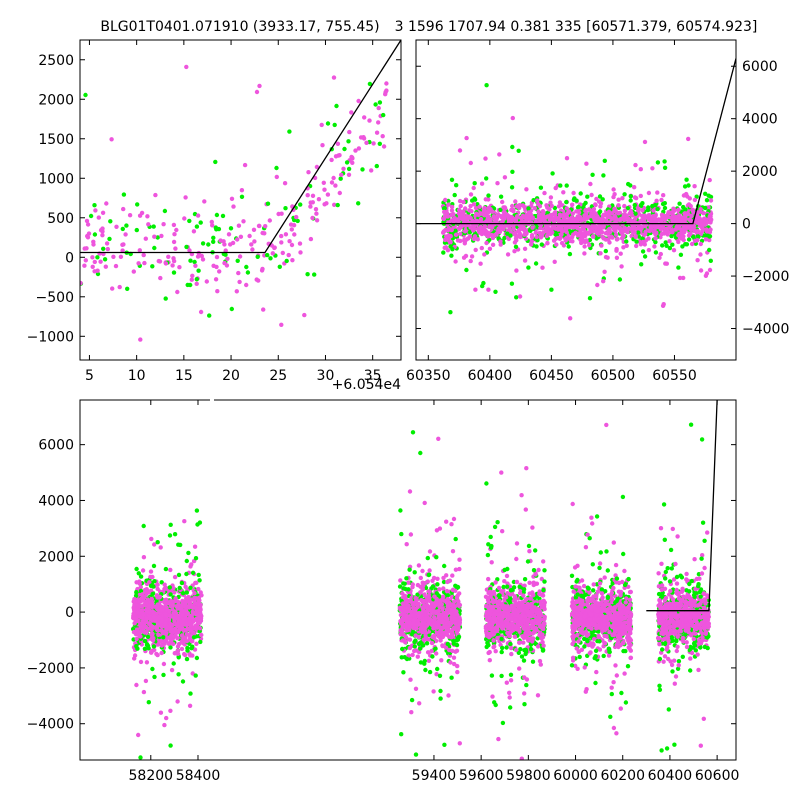 Image resolution: width=800 pixels, height=800 pixels. I want to click on y-tick-label: 6000, so click(760, 67).